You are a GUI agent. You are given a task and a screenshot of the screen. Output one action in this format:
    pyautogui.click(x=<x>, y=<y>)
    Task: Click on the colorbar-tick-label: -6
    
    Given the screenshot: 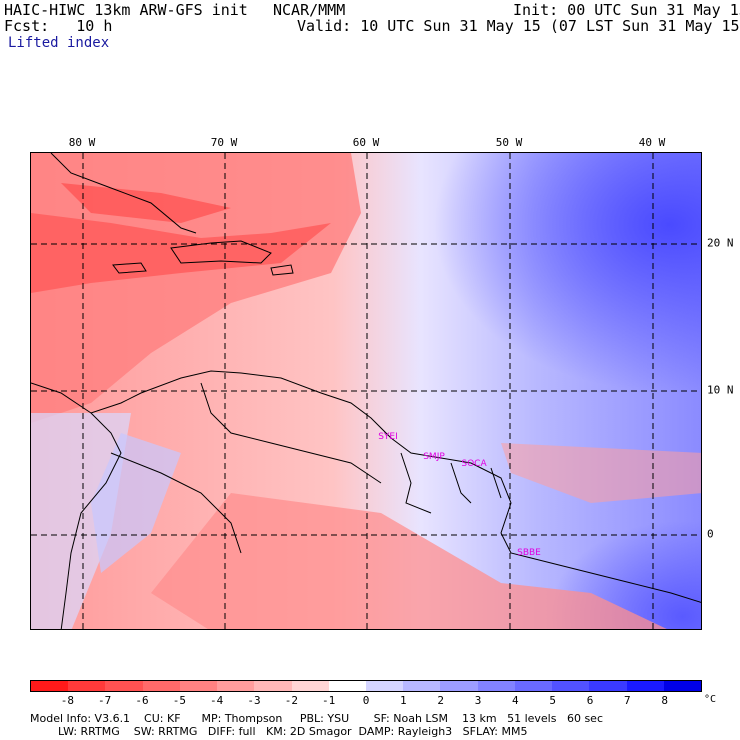 What is the action you would take?
    pyautogui.click(x=142, y=700)
    